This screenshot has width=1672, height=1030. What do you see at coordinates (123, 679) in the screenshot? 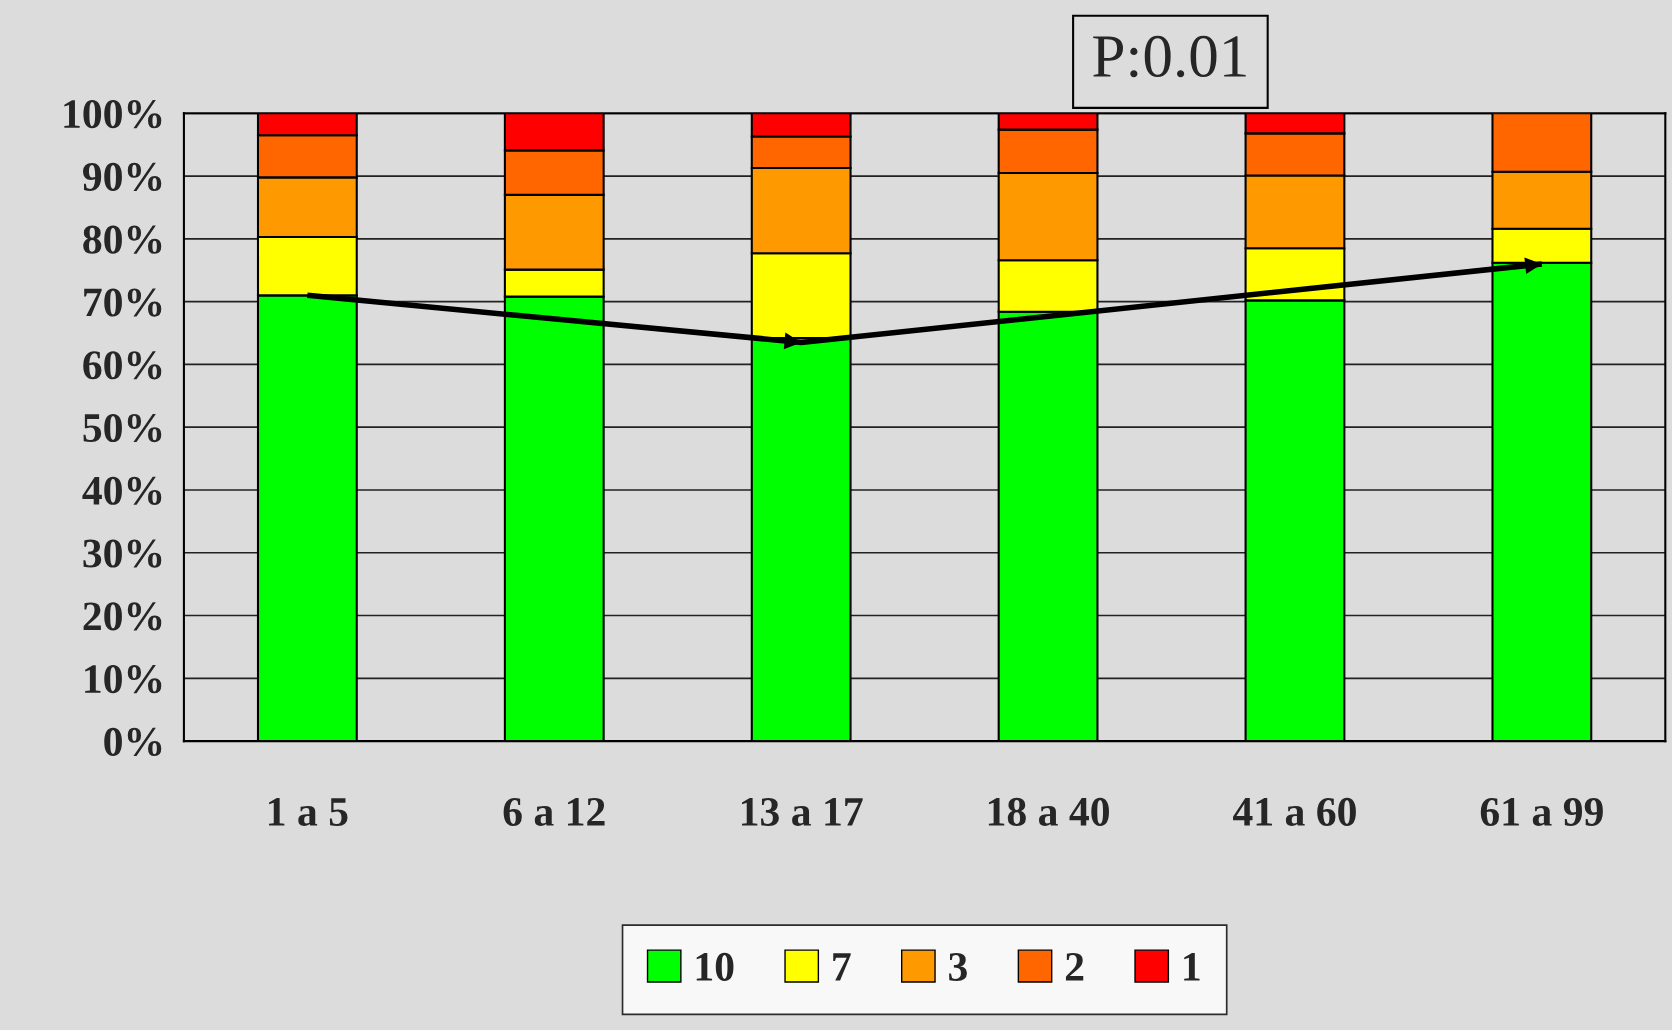
I see `y-tick-label: 10%` at bounding box center [123, 679].